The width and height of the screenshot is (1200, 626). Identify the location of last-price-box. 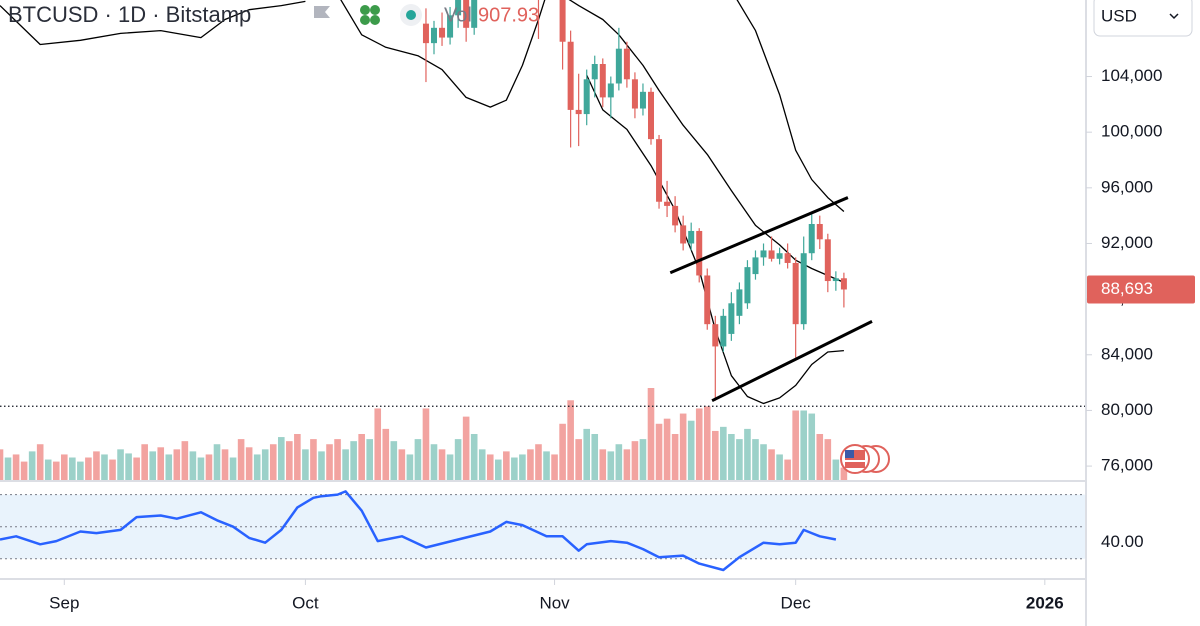
(1141, 289).